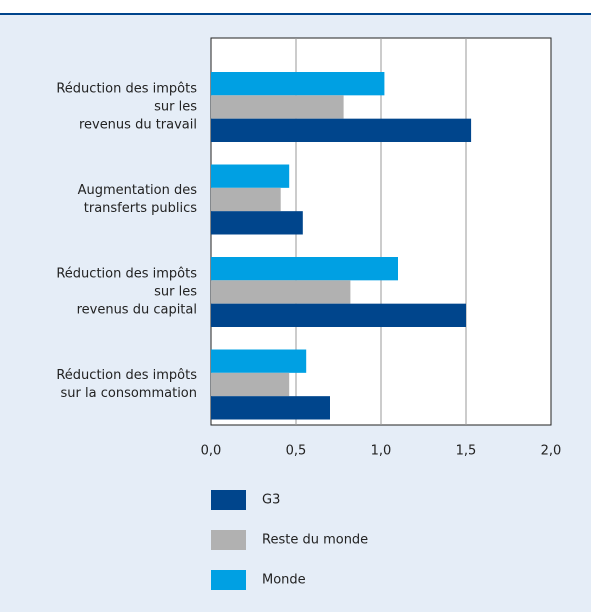 This screenshot has height=616, width=591. What do you see at coordinates (137, 310) in the screenshot?
I see `y-tick-label: revenus du capital` at bounding box center [137, 310].